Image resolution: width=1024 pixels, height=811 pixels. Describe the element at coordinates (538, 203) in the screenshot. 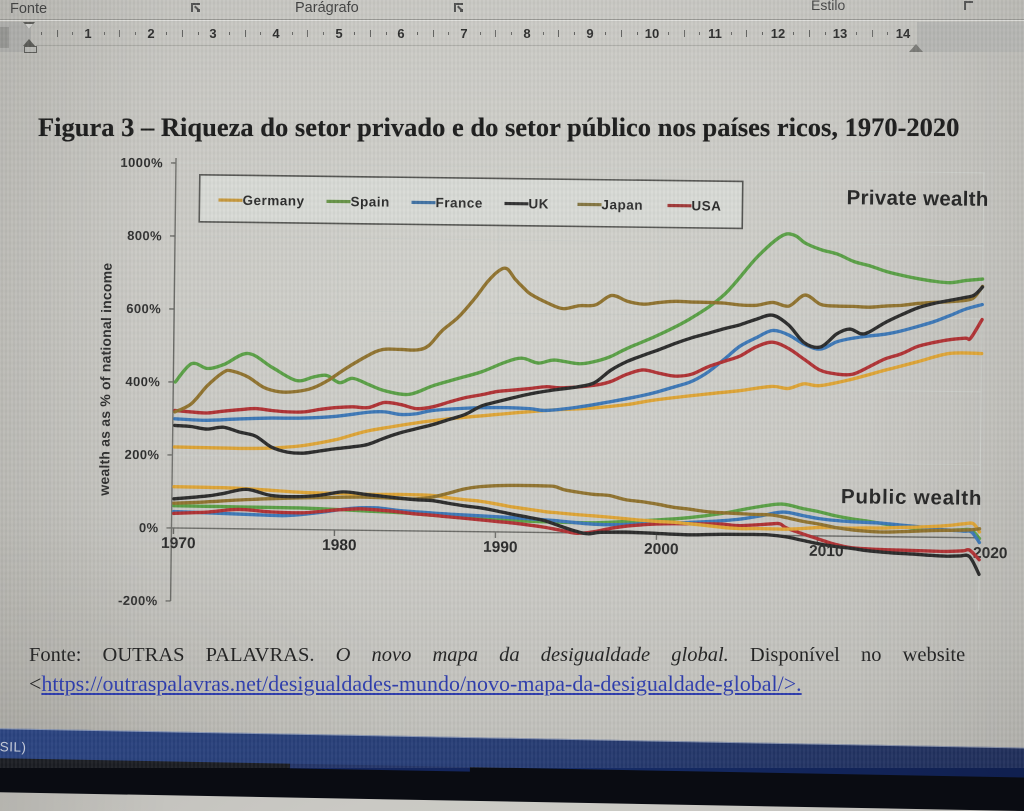

I see `svg-text: UK` at that location.